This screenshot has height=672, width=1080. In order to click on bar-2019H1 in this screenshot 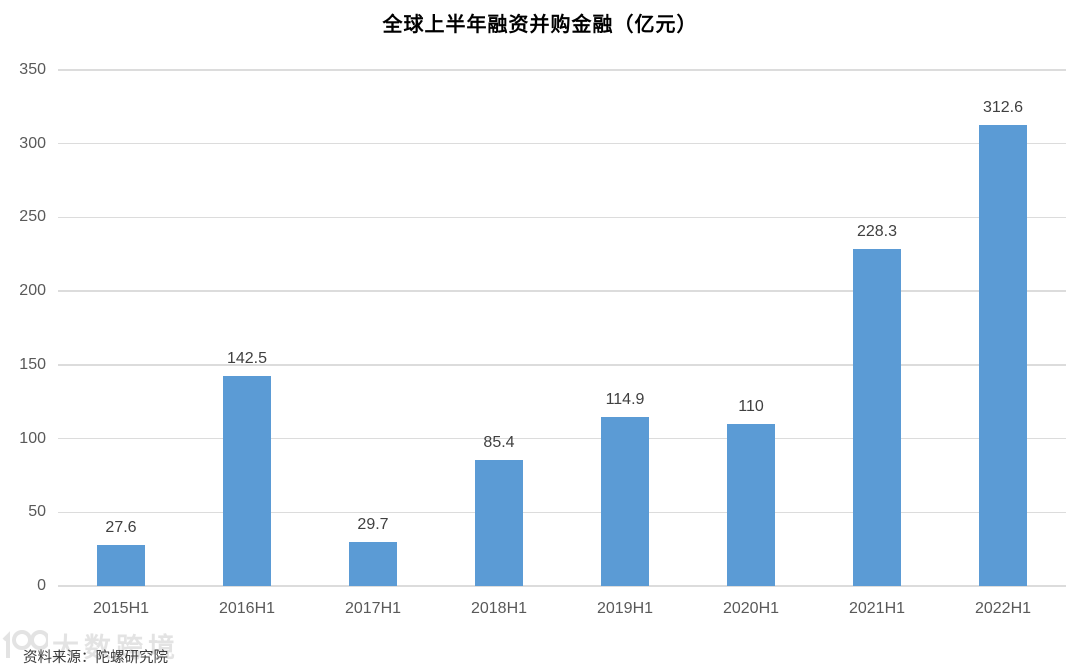, I will do `click(625, 501)`.